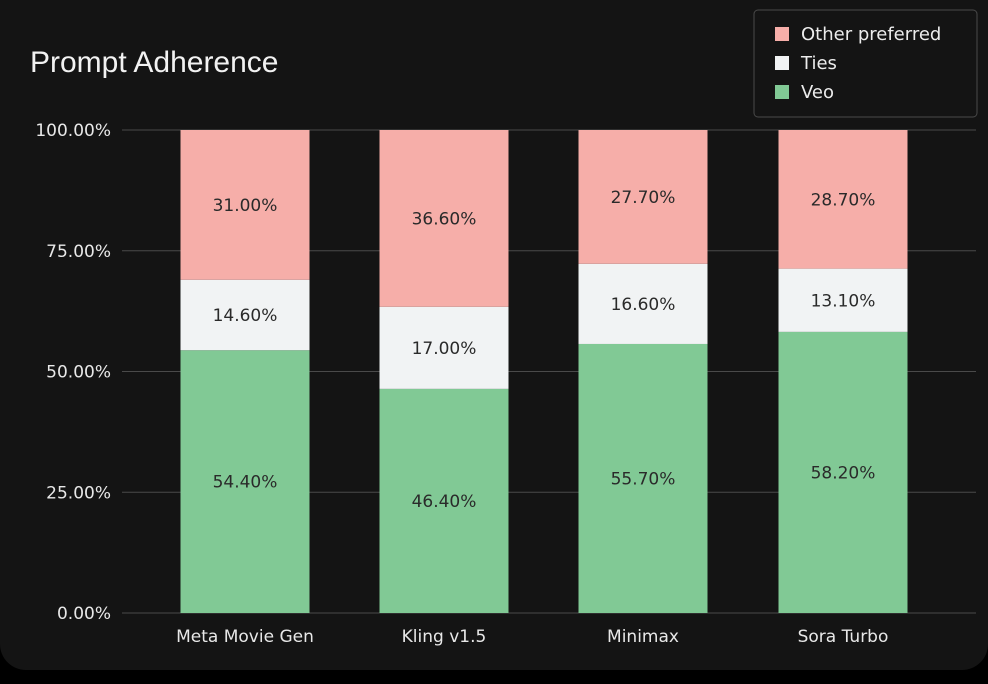 This screenshot has width=988, height=684. I want to click on bar-value-label: 31.00%, so click(245, 206).